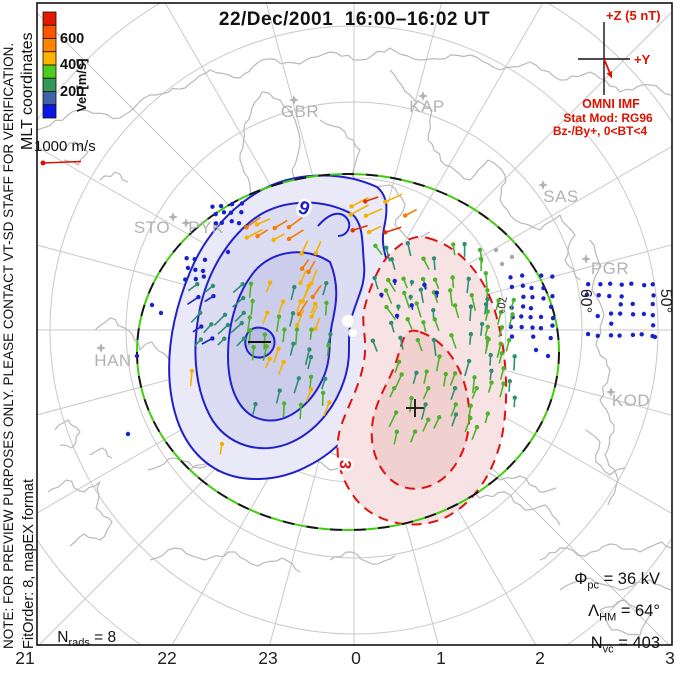 This screenshot has width=680, height=674. What do you see at coordinates (63, 637) in the screenshot?
I see `n-radars-symbol: N` at bounding box center [63, 637].